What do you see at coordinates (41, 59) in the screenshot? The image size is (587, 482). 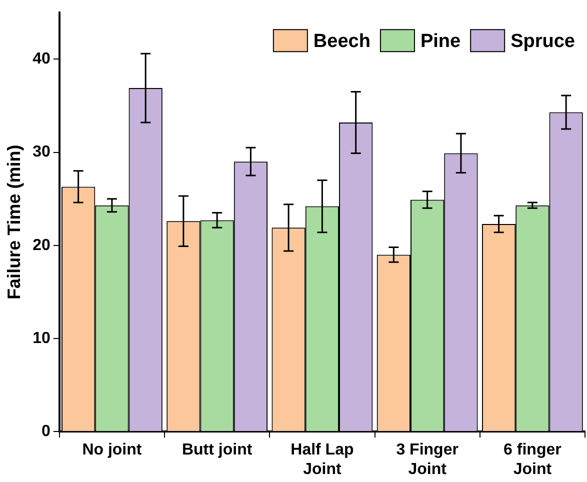 I see `y-tick-label: 40` at bounding box center [41, 59].